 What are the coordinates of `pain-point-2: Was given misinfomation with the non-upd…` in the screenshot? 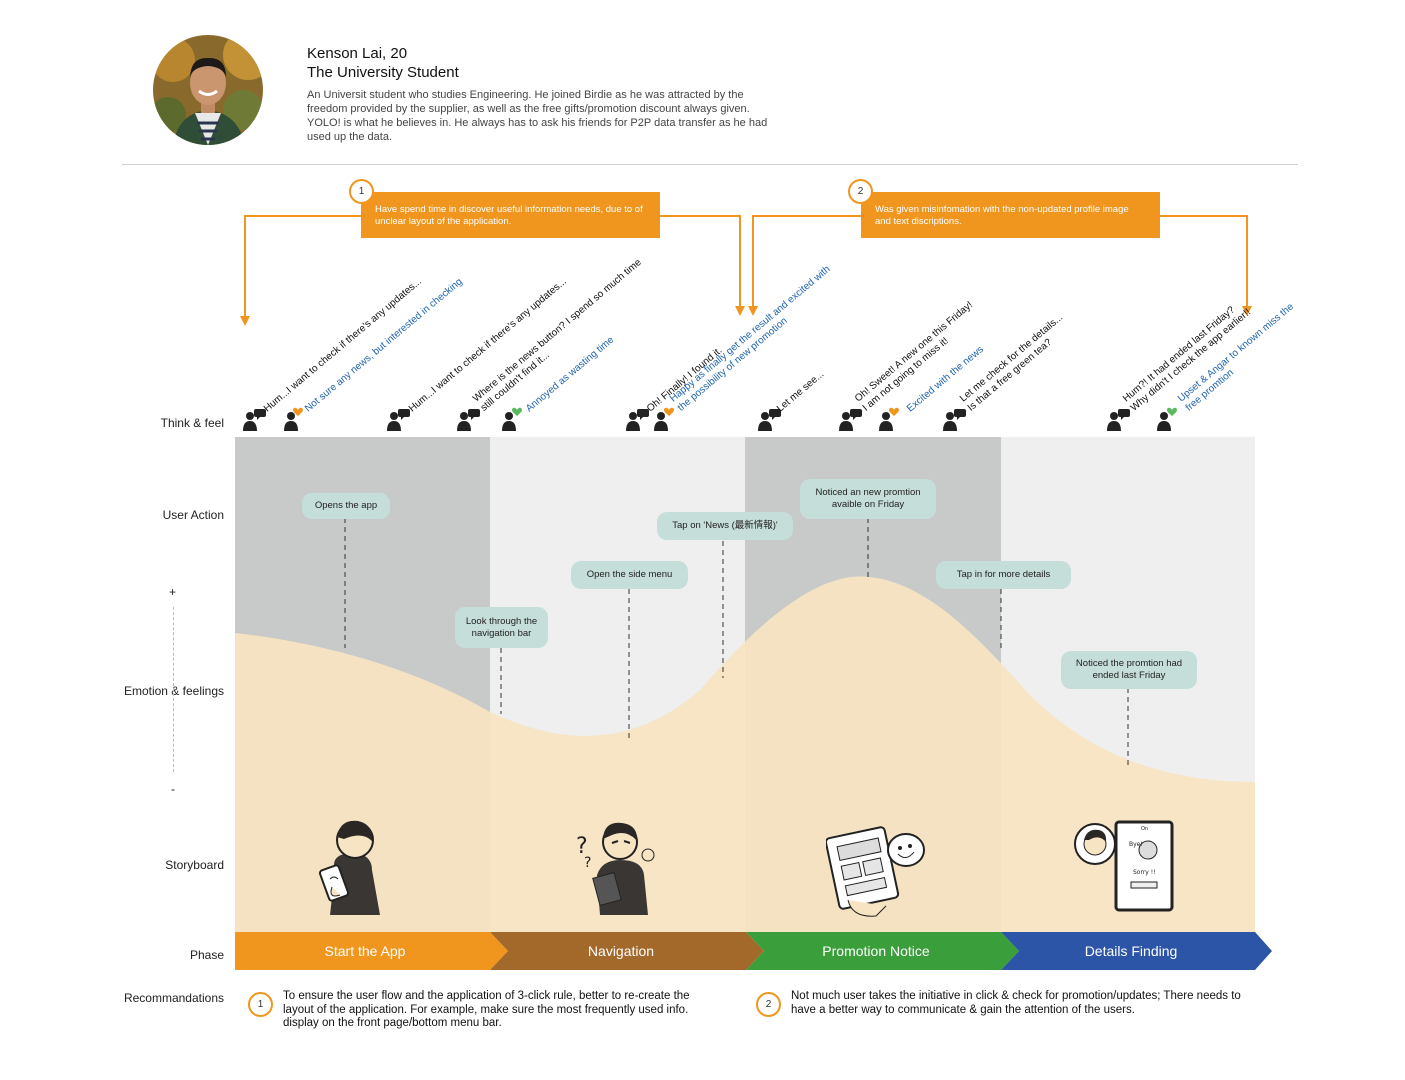 It's located at (1010, 215).